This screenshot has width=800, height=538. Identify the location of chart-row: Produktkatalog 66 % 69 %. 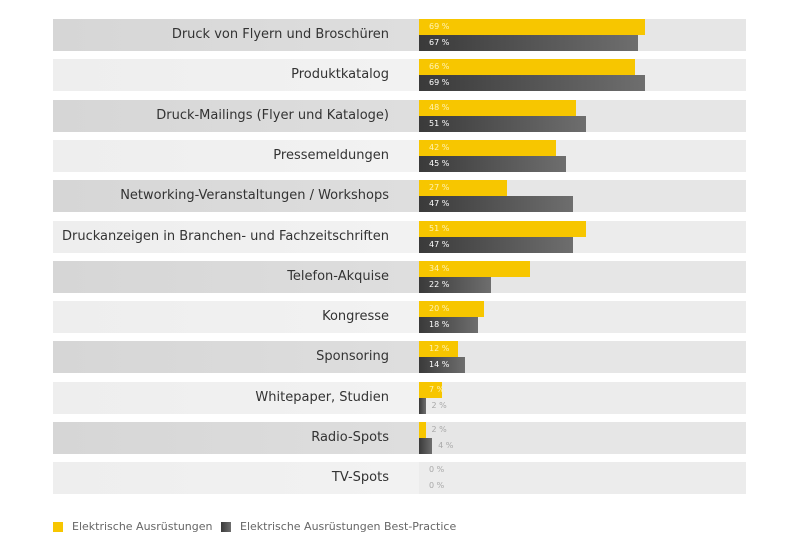
(399, 75).